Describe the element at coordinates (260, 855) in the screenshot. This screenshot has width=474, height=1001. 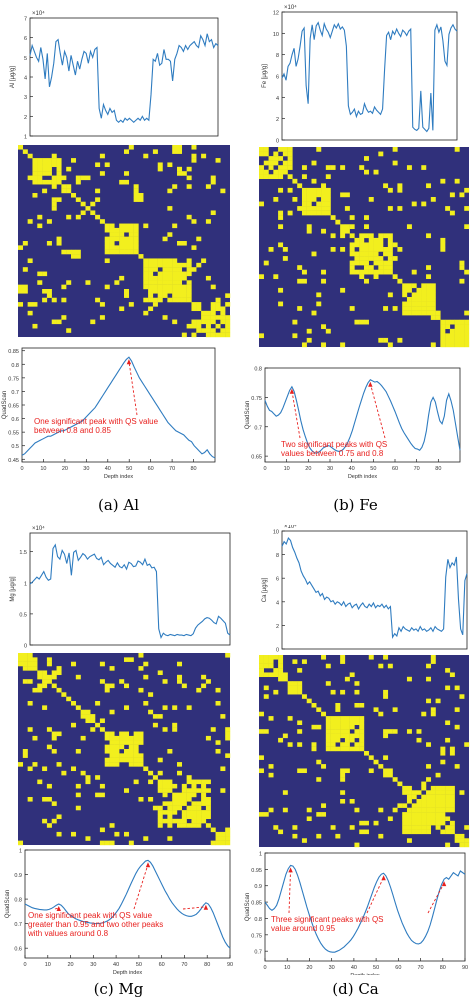
I see `panel-d-bottom-ytick-label: 1` at that location.